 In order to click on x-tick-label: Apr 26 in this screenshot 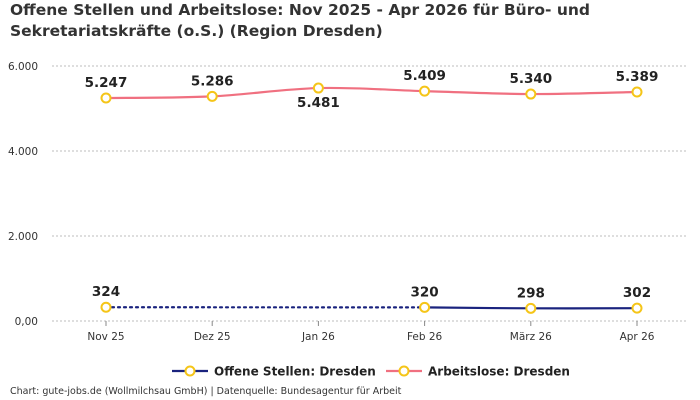, I will do `click(637, 337)`.